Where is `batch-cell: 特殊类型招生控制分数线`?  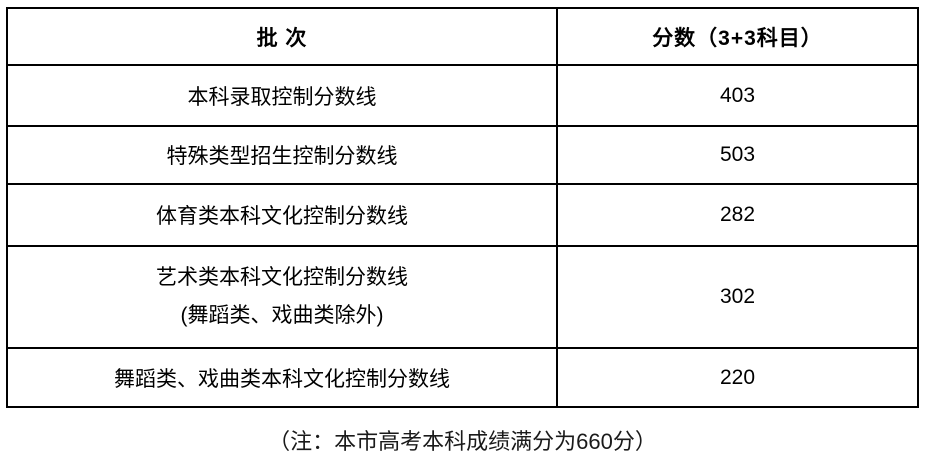 batch-cell: 特殊类型招生控制分数线 is located at coordinates (282, 155).